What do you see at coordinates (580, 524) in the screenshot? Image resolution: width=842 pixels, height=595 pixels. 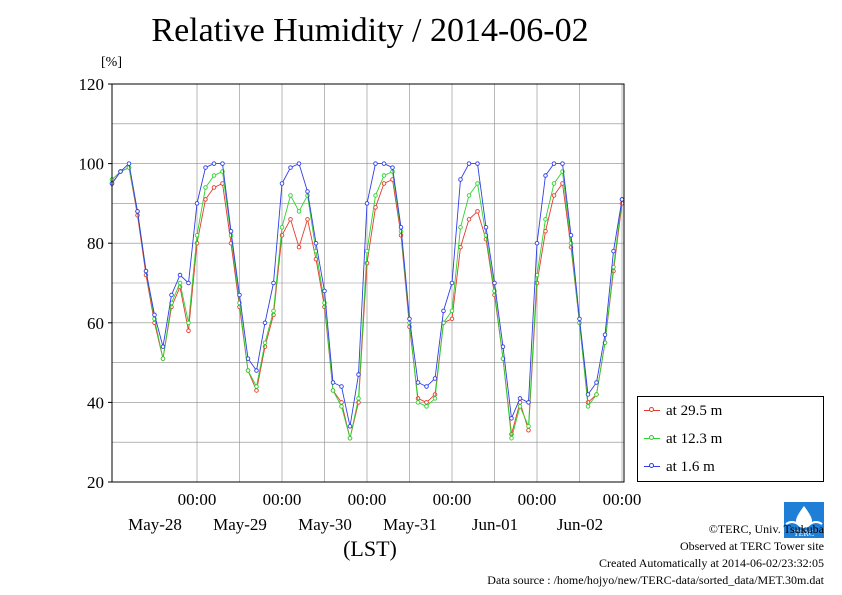 I see `x-tick-date: Jun-02` at bounding box center [580, 524].